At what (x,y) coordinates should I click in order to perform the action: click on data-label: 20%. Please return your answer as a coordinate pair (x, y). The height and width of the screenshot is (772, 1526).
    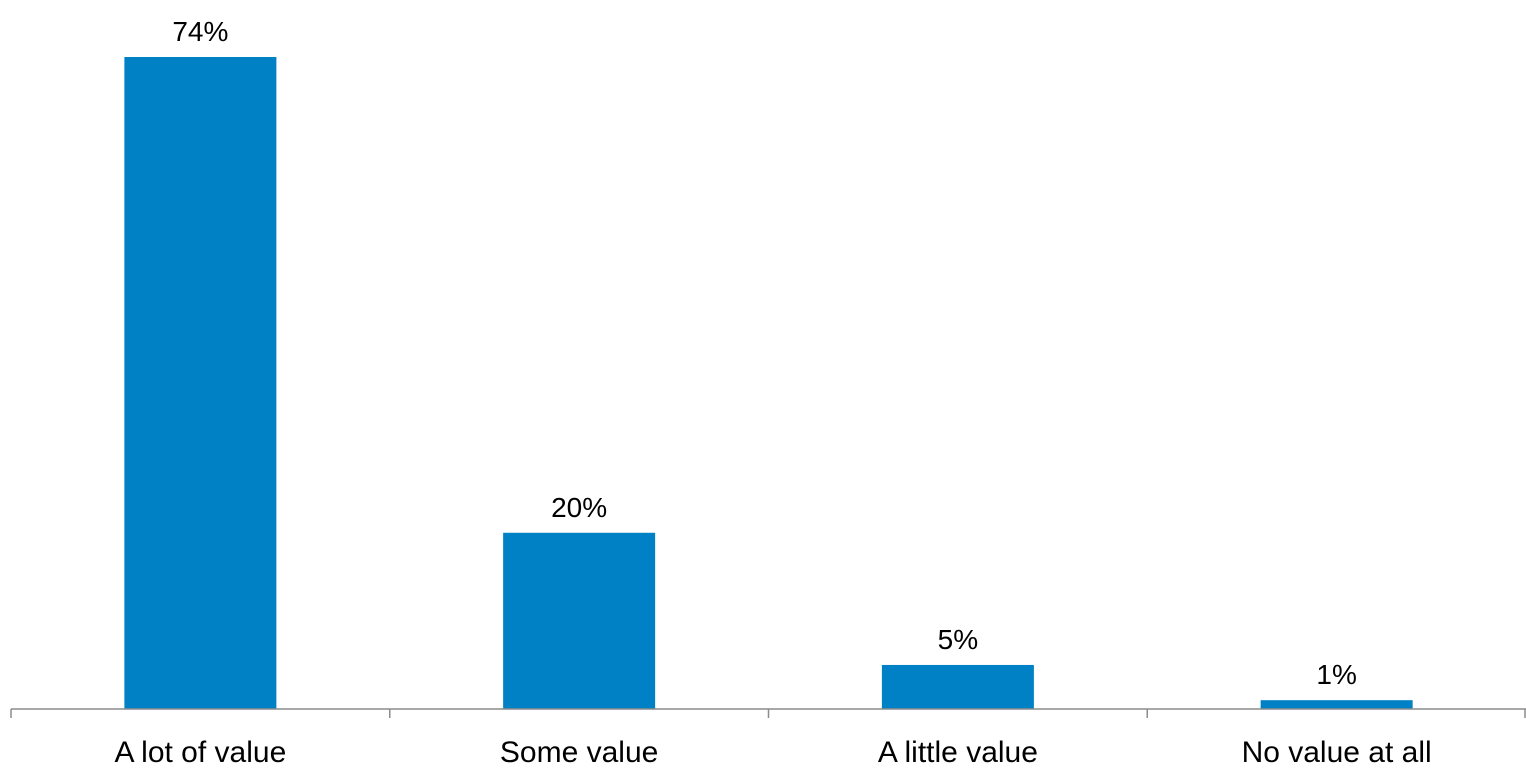
    Looking at the image, I should click on (579, 507).